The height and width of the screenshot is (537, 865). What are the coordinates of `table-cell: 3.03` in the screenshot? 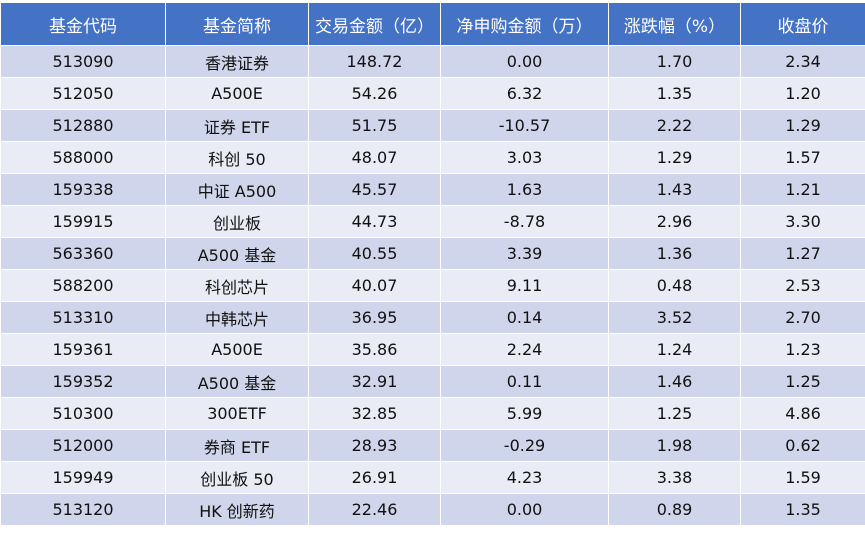 It's located at (525, 158).